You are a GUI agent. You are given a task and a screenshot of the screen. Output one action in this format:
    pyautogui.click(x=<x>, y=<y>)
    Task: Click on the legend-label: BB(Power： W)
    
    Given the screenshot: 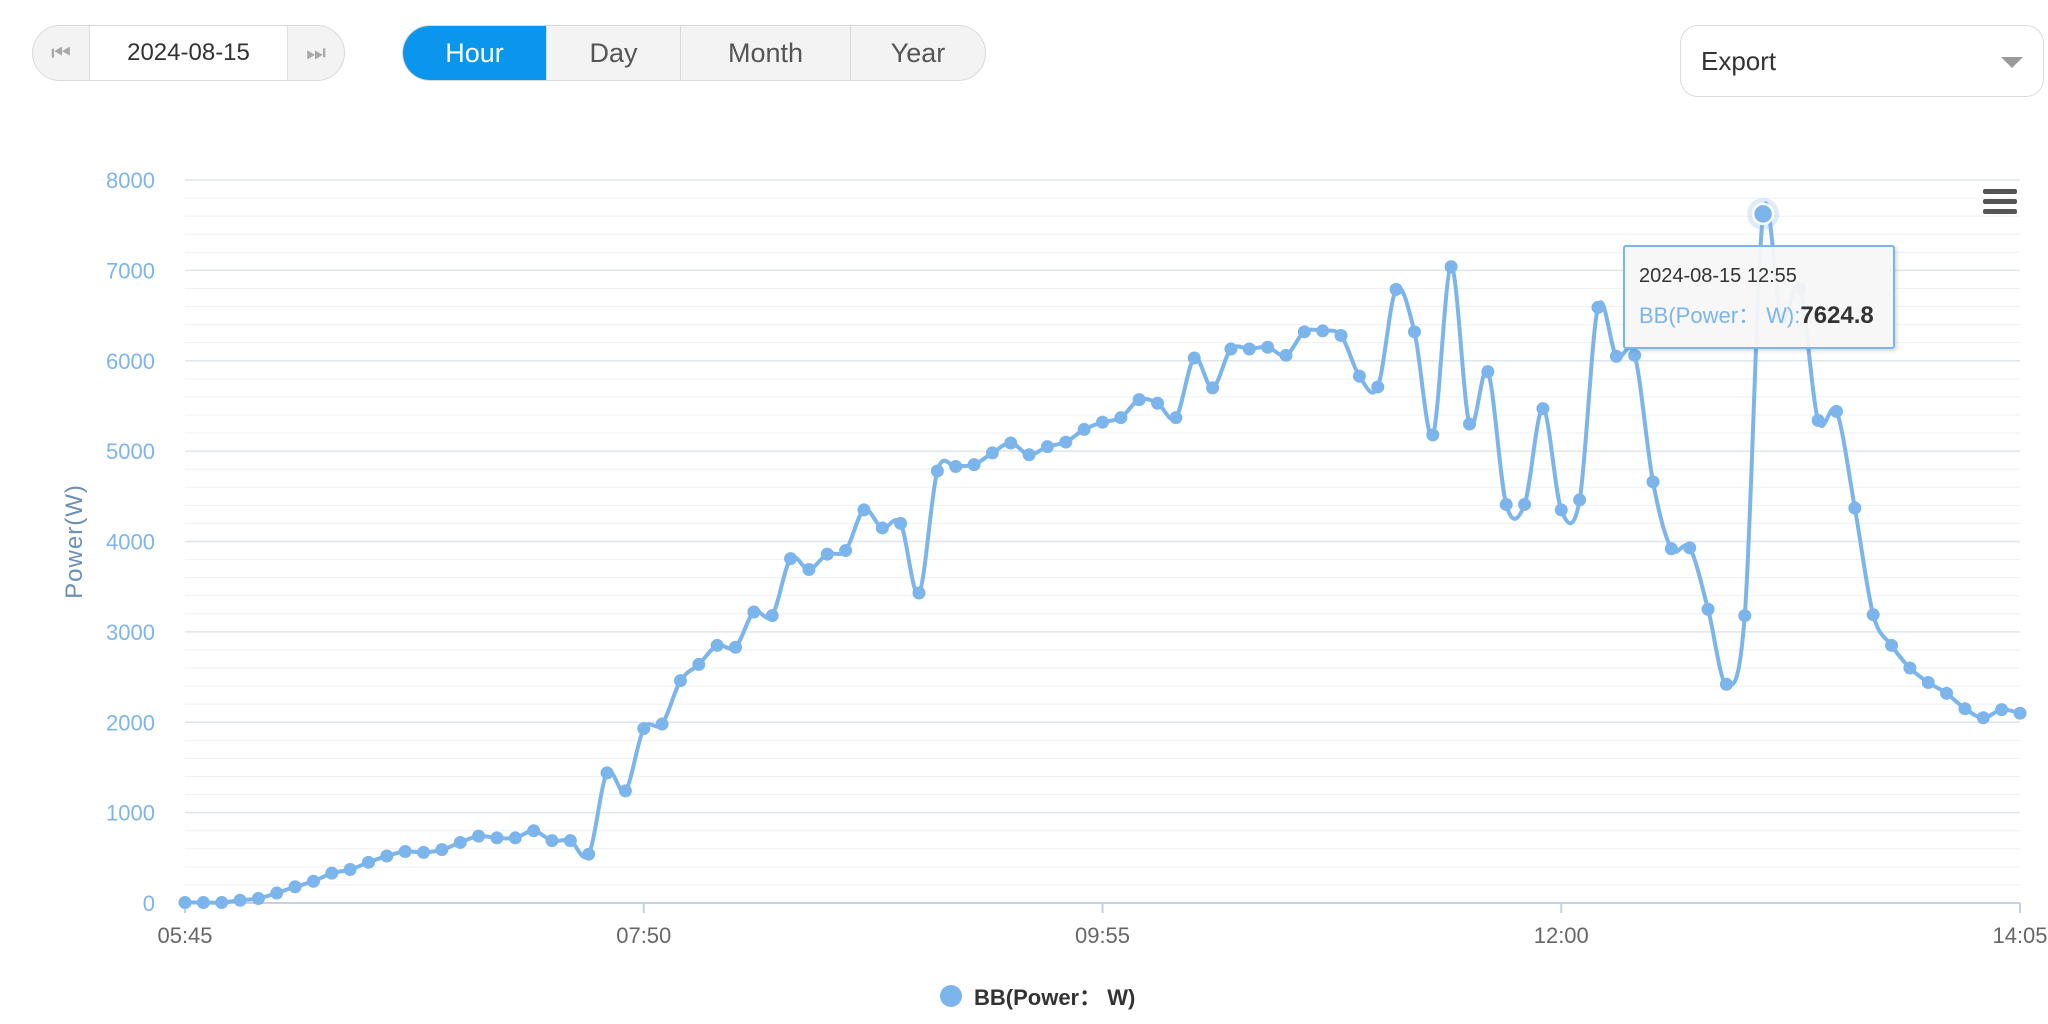 What is the action you would take?
    pyautogui.click(x=1055, y=997)
    